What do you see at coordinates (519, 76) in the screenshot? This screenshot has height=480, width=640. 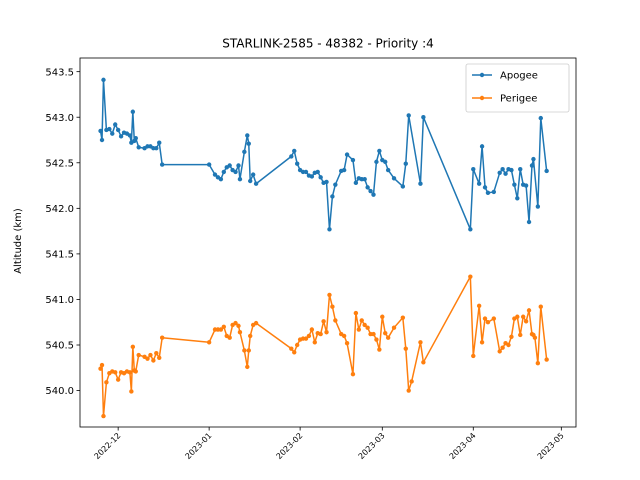 I see `legend-apogee-label: Apogee` at bounding box center [519, 76].